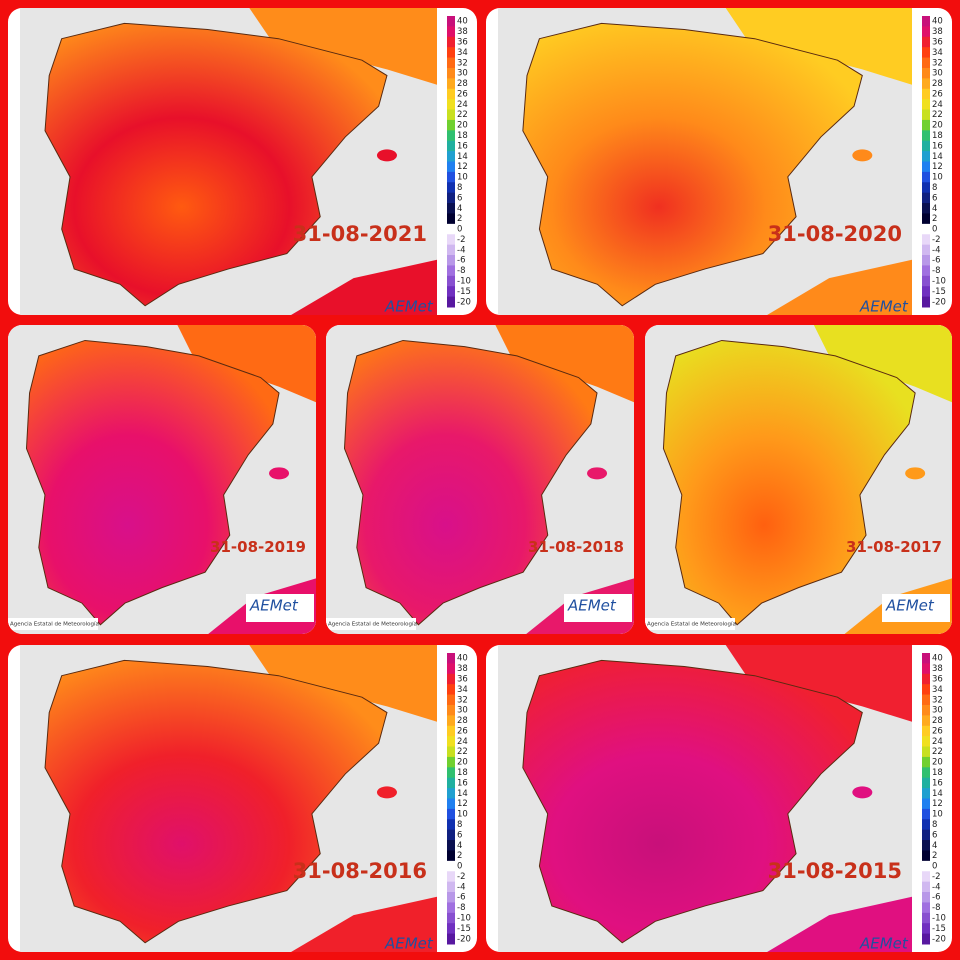 The height and width of the screenshot is (960, 960). What do you see at coordinates (690, 624) in the screenshot?
I see `agency-box` at bounding box center [690, 624].